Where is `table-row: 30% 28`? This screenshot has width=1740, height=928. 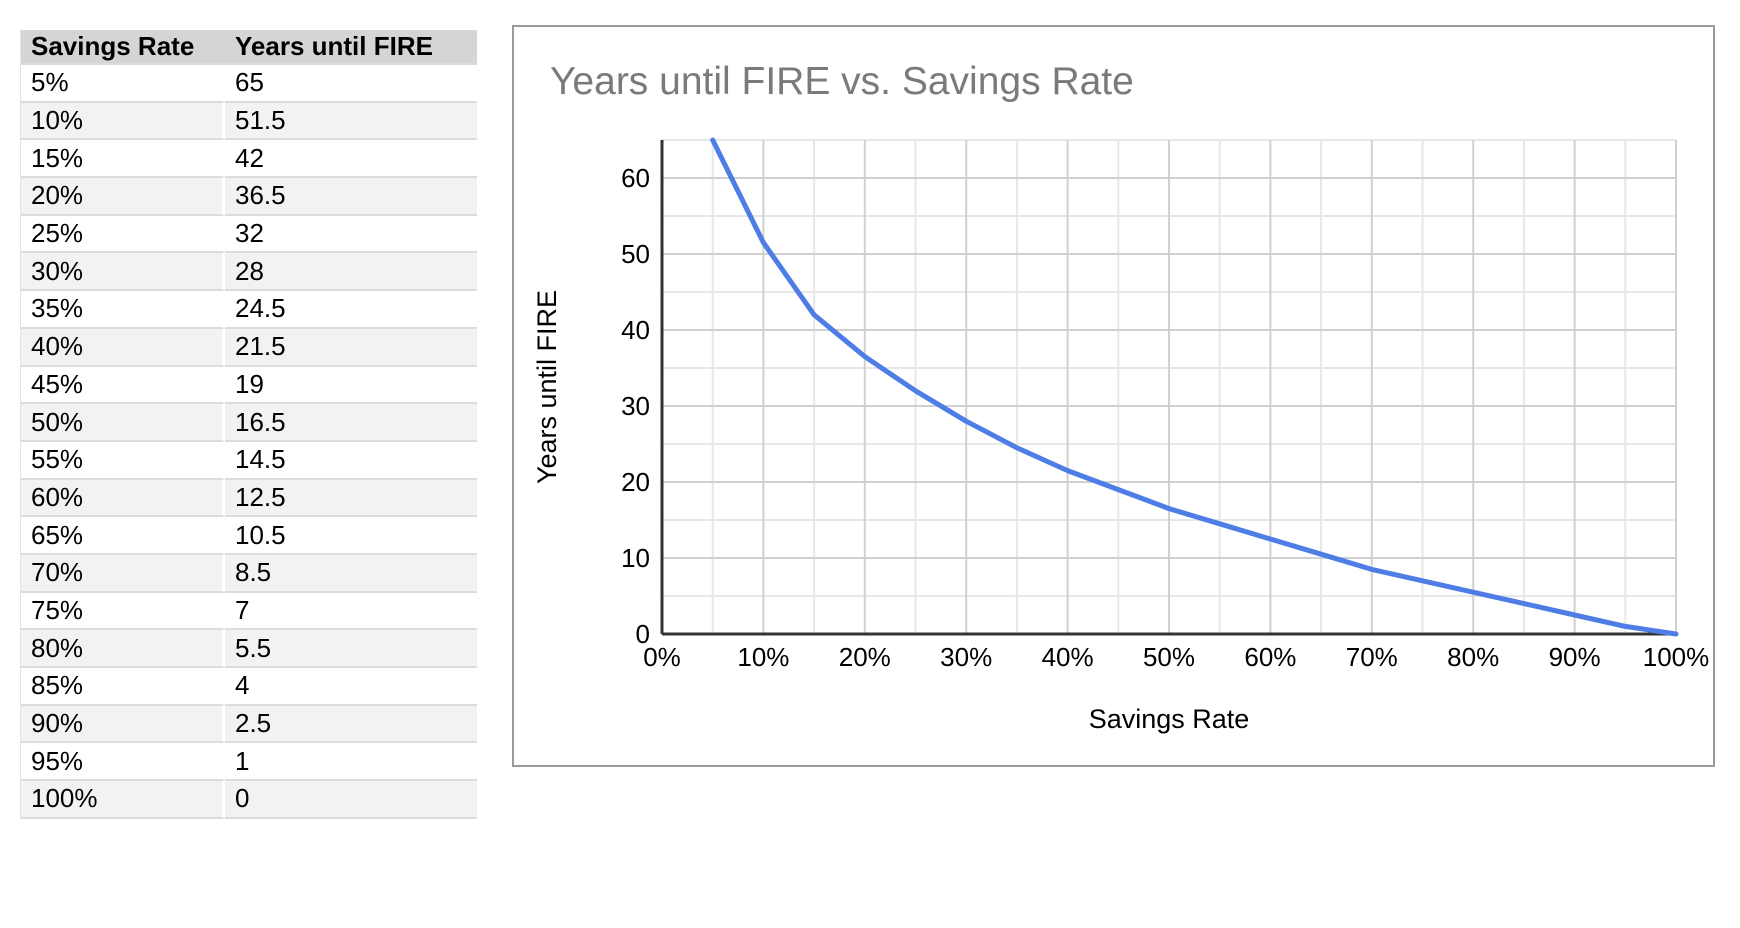
table-row: 30% 28 is located at coordinates (249, 272).